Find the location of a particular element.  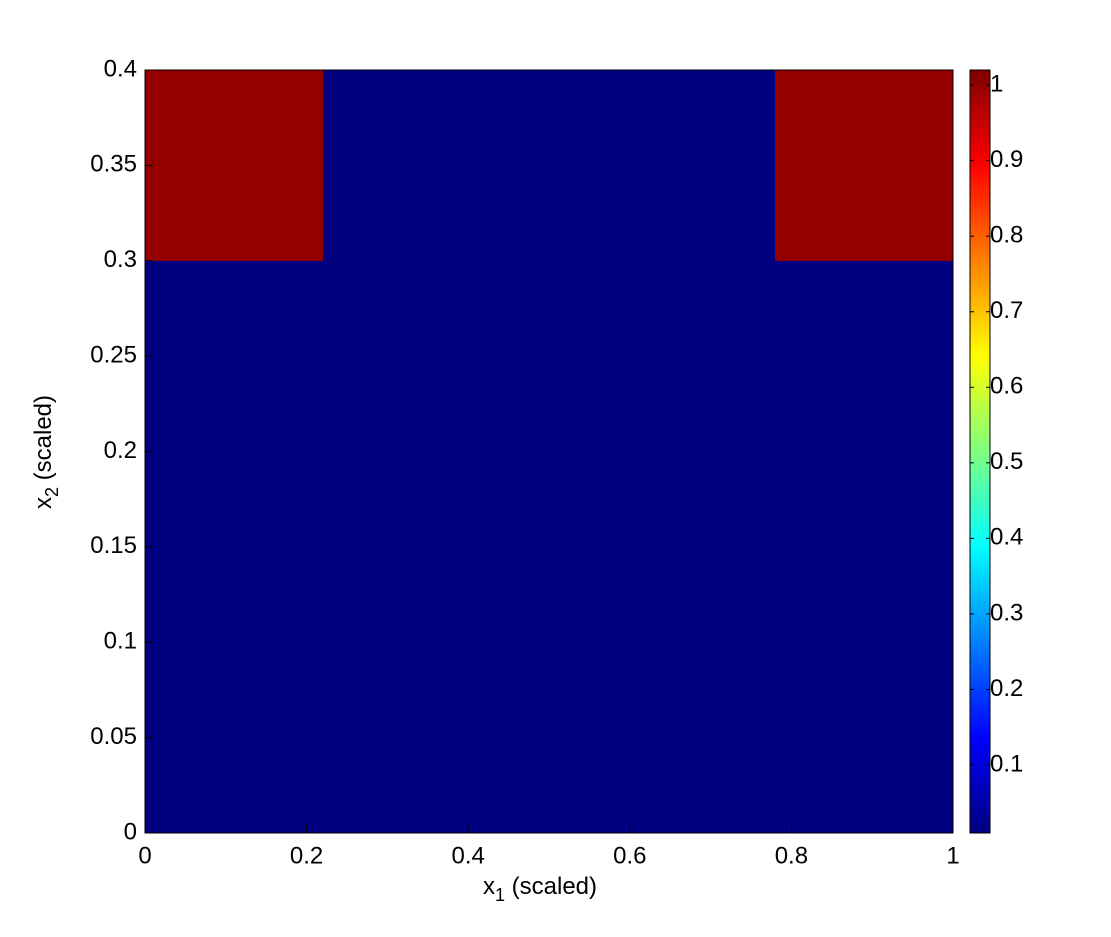

x-label-sub: 1 is located at coordinates (500, 895).